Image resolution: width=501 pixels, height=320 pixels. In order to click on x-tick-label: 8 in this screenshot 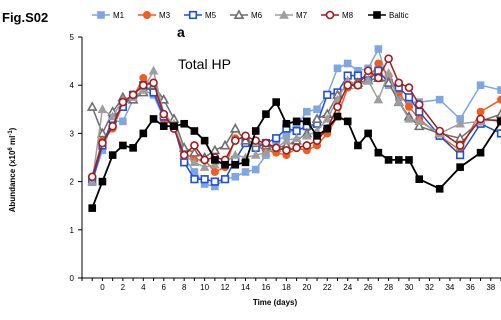, I will do `click(184, 287)`.